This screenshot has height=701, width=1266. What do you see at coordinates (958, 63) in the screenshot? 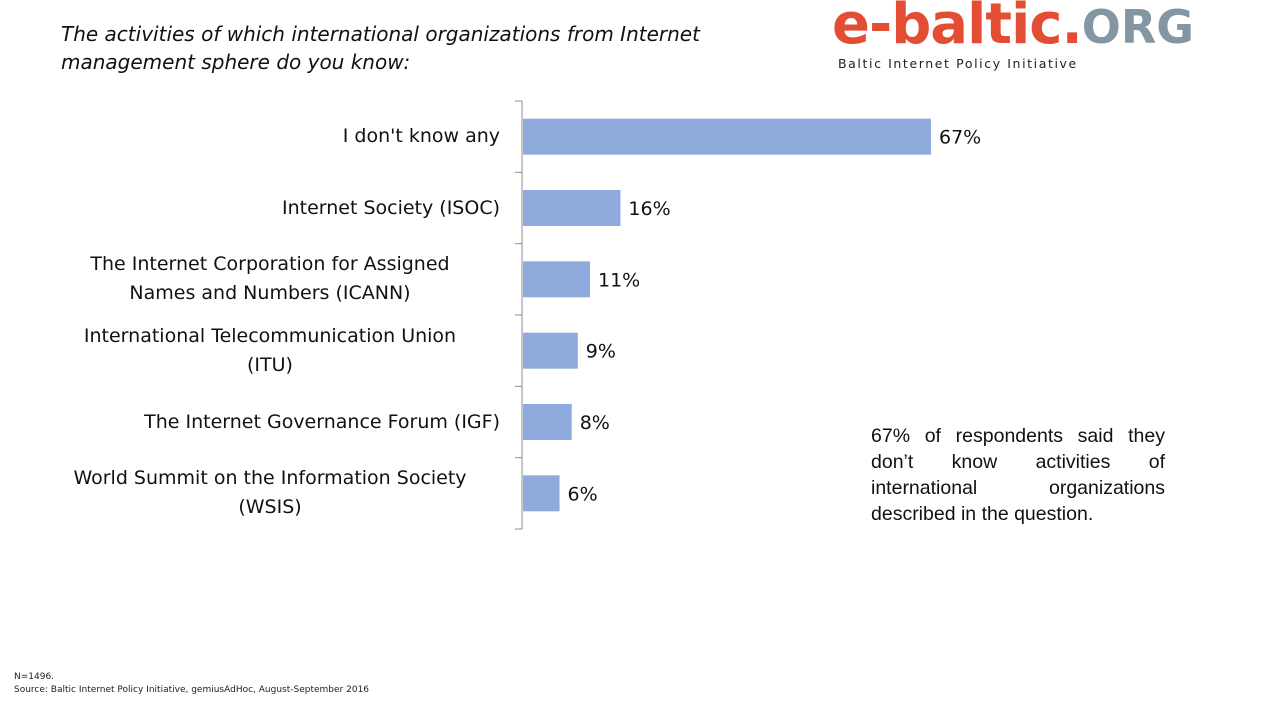
I see `logo-tagline: Baltic Internet Policy Initiative` at bounding box center [958, 63].